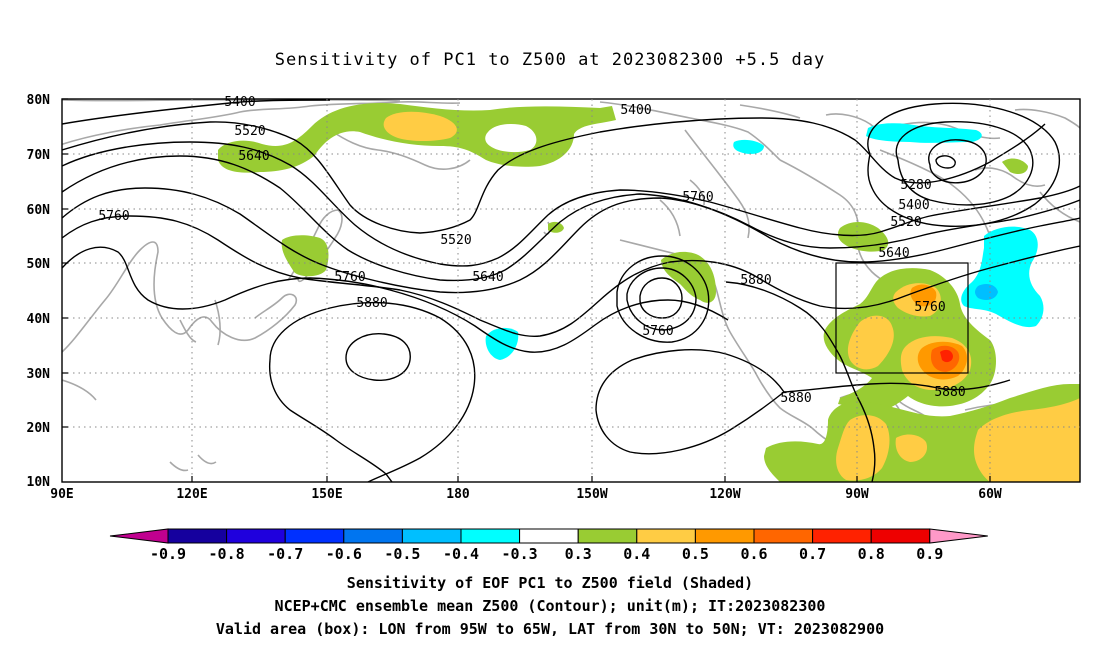 The height and width of the screenshot is (650, 1100). Describe the element at coordinates (724, 494) in the screenshot. I see `lon-label-120w: 120W` at that location.